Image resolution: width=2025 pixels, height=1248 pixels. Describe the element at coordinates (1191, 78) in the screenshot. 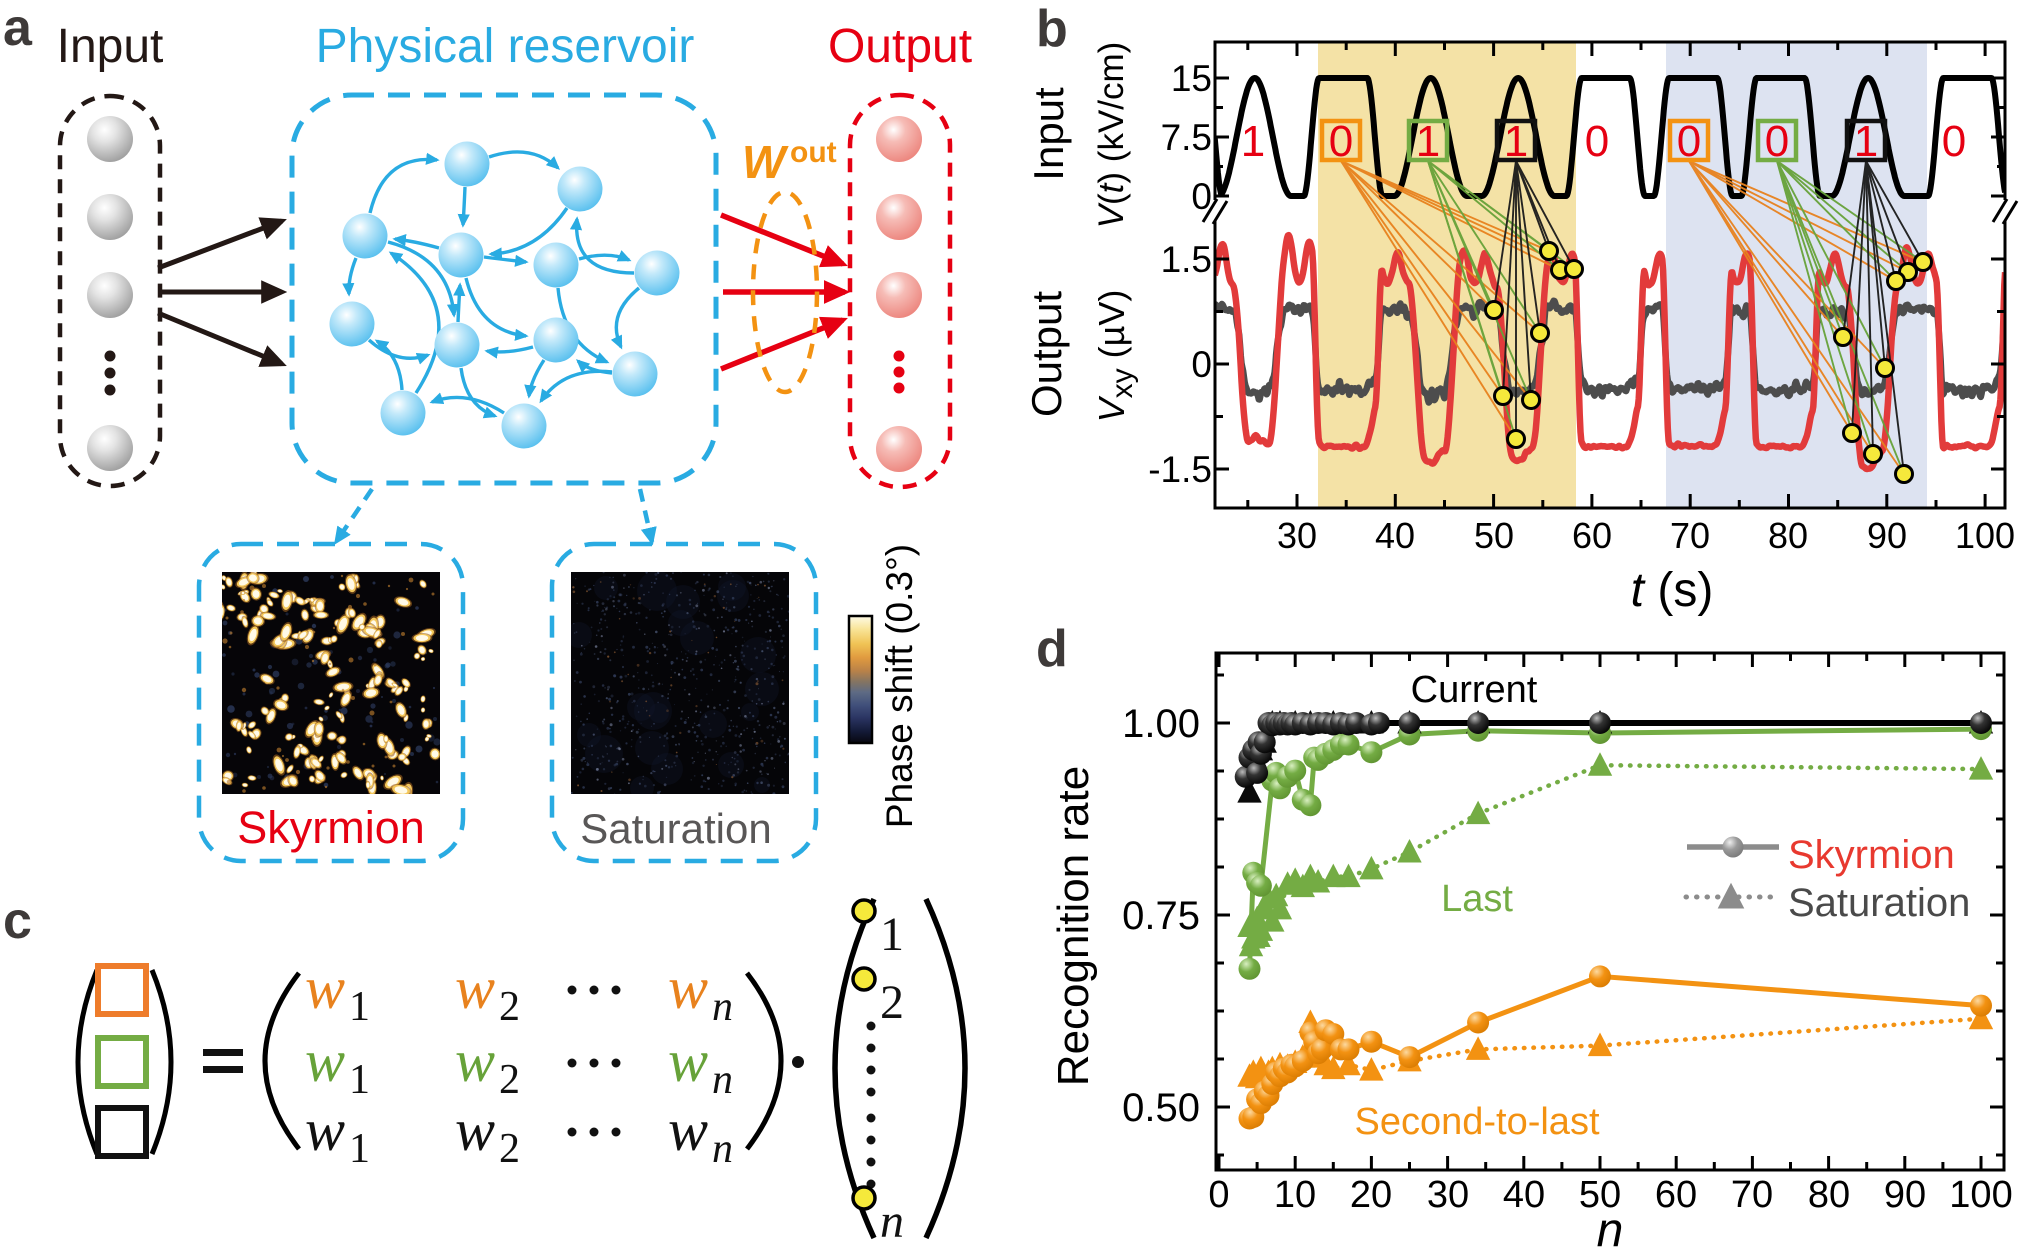

I see `svg-text: 15` at that location.